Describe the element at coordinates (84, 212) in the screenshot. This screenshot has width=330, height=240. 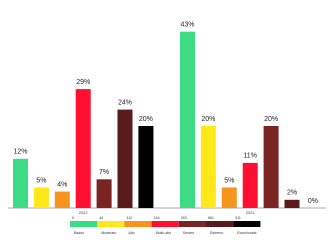
I see `group-label: 2022` at that location.